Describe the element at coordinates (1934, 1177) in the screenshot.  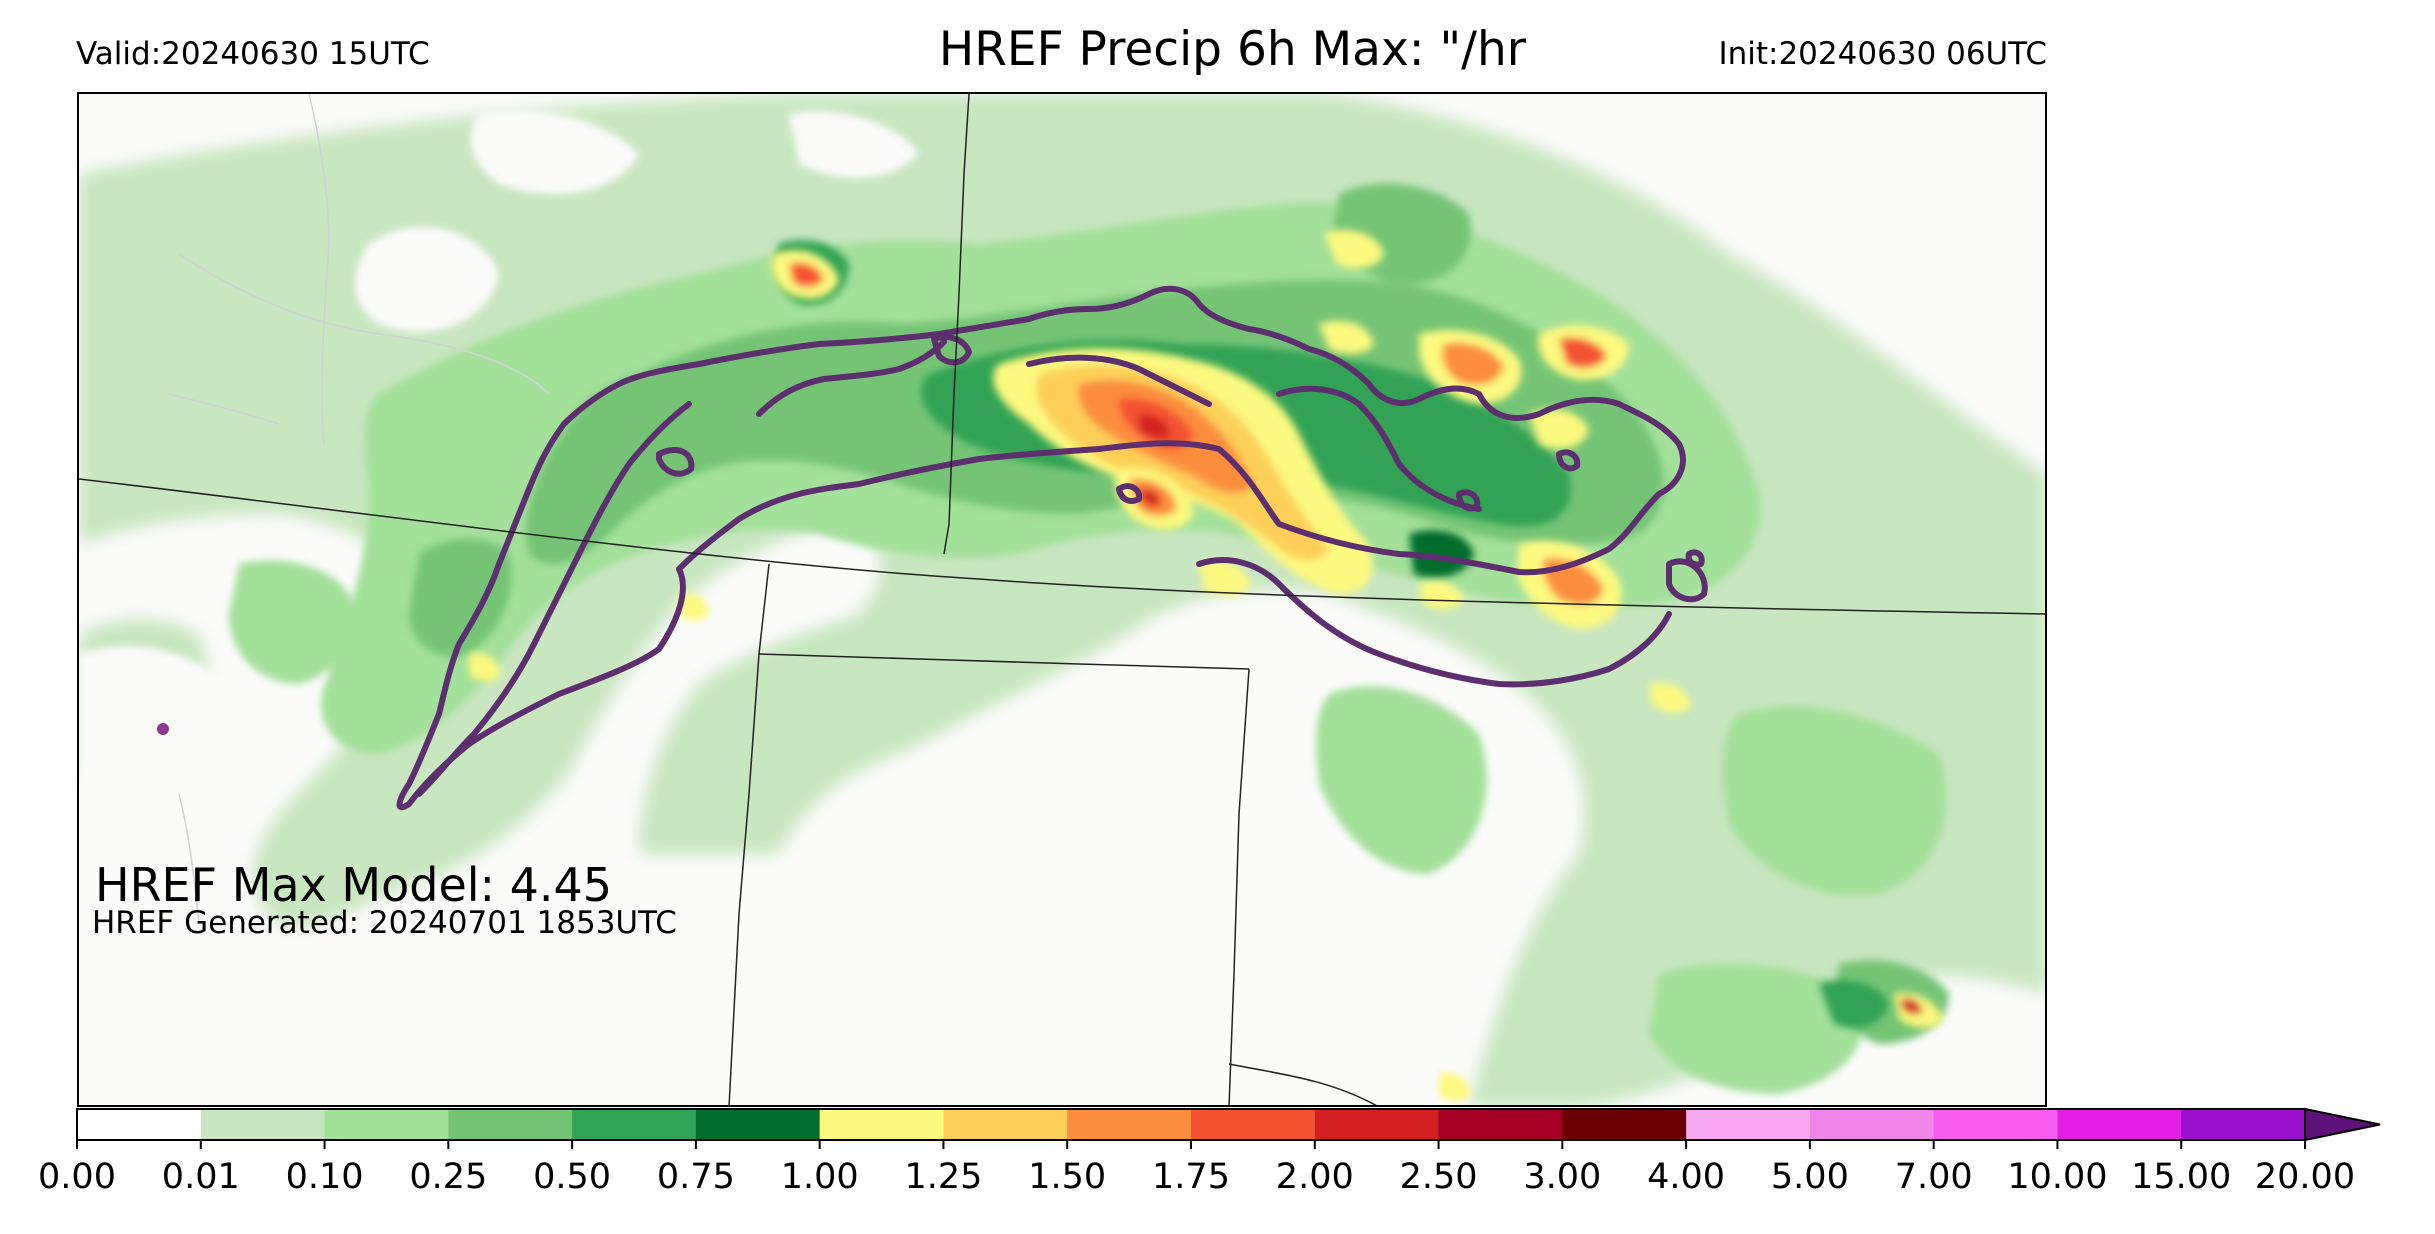
I see `colorbar-tick-label: 7.00` at that location.